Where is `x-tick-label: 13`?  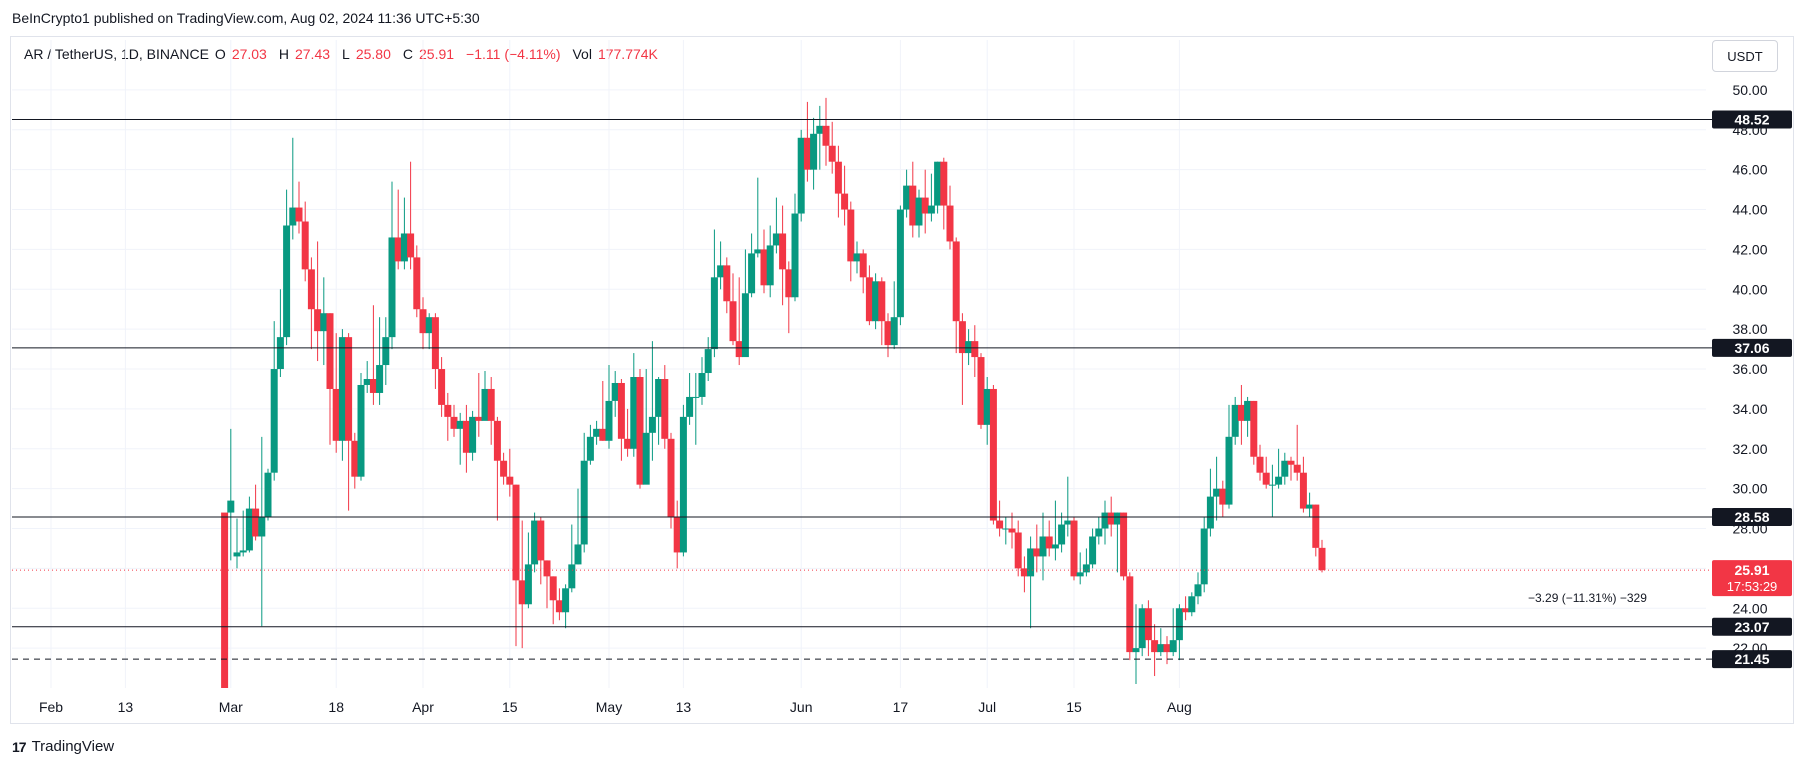 x-tick-label: 13 is located at coordinates (684, 707).